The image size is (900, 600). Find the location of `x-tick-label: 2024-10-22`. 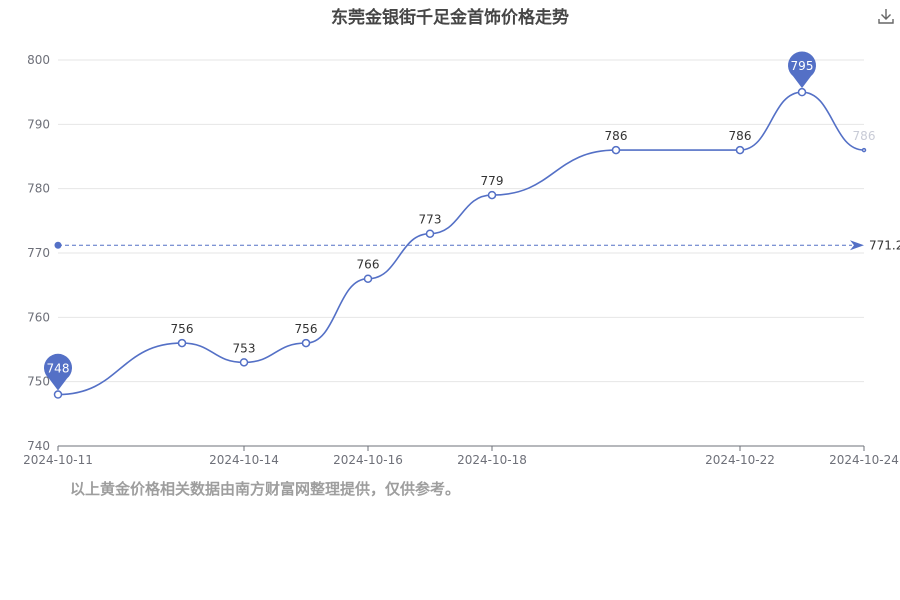

x-tick-label: 2024-10-22 is located at coordinates (740, 460).